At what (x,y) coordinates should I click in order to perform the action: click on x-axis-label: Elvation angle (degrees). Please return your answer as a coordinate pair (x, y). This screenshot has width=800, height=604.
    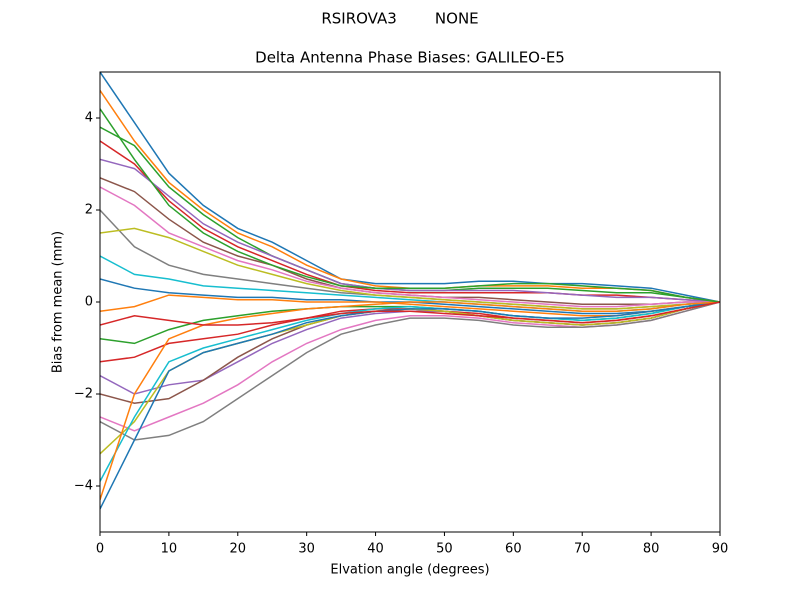
    Looking at the image, I should click on (409, 570).